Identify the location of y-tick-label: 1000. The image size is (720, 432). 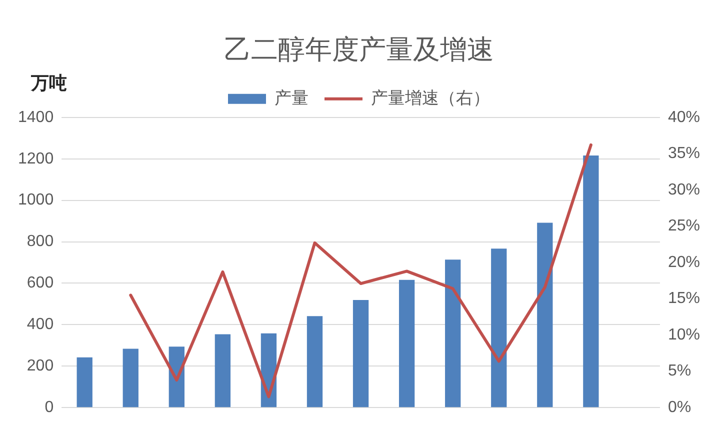
(36, 200).